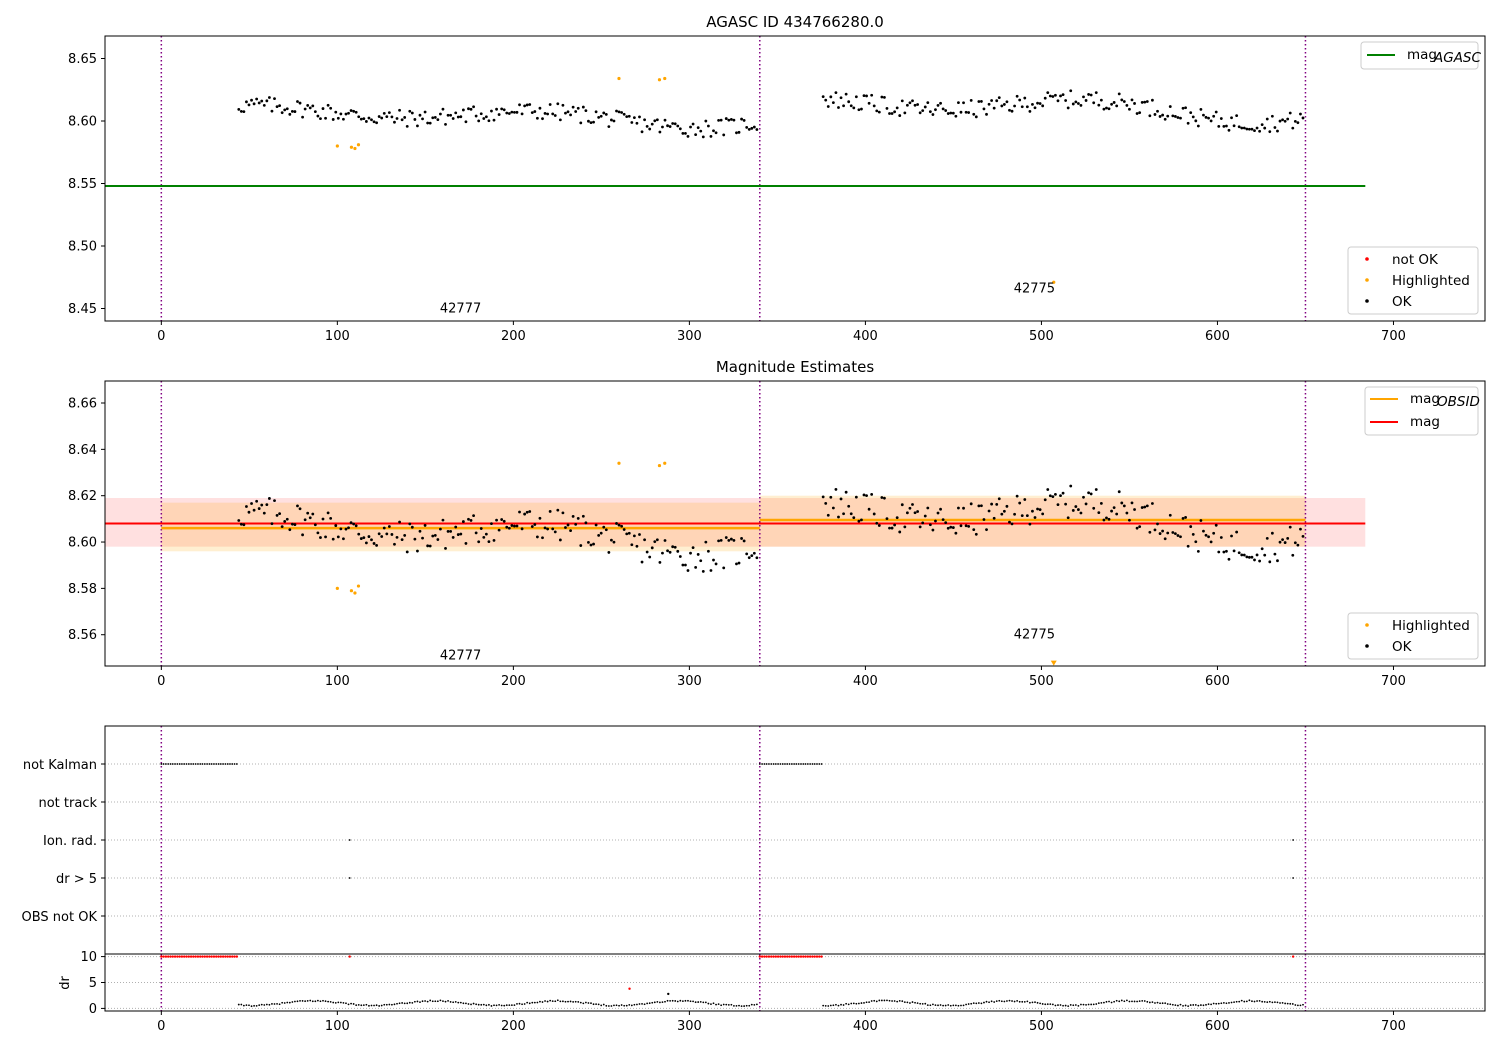 This screenshot has height=1050, width=1500. Describe the element at coordinates (689, 336) in the screenshot. I see `p1-x-tick-label: 300` at that location.